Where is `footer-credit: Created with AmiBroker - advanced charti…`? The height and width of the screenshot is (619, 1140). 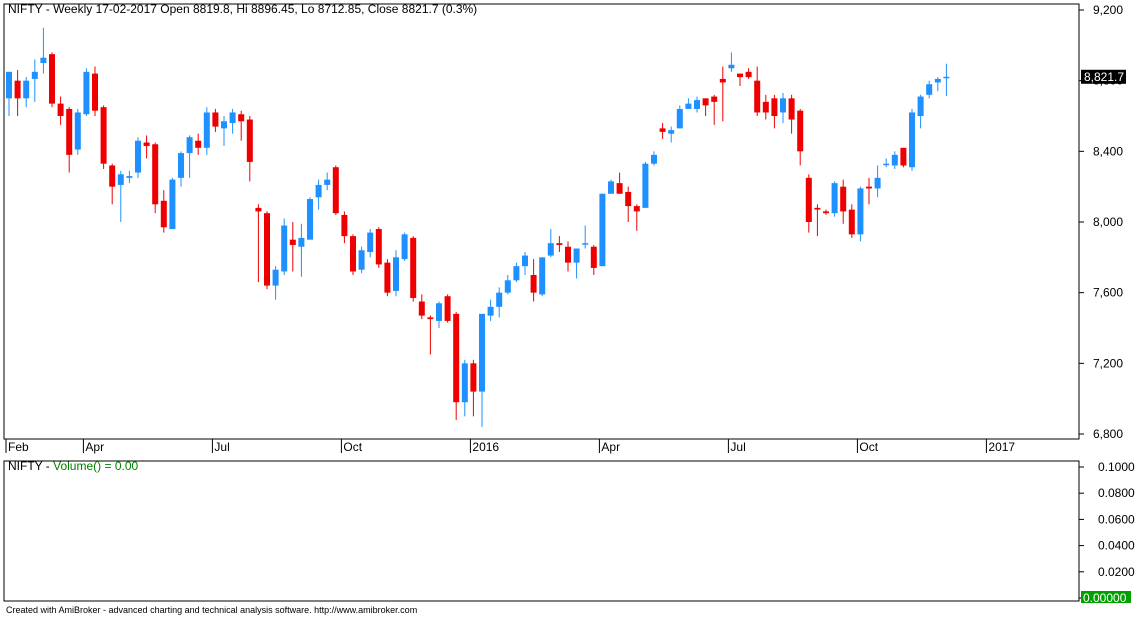
footer-credit: Created with AmiBroker - advanced charti… is located at coordinates (212, 610).